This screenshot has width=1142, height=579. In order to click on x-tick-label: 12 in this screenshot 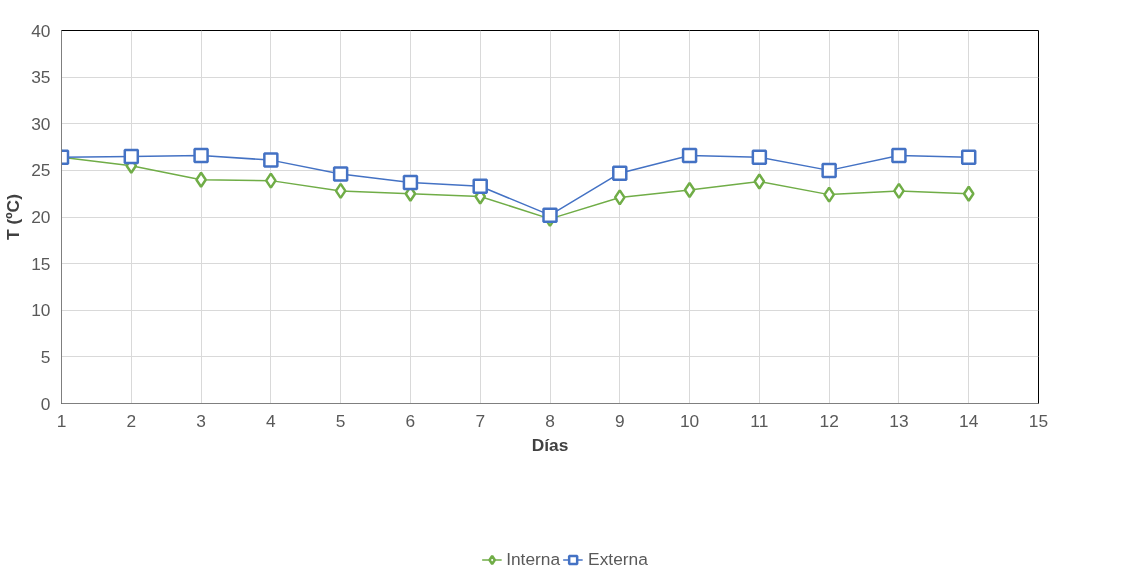, I will do `click(829, 420)`.